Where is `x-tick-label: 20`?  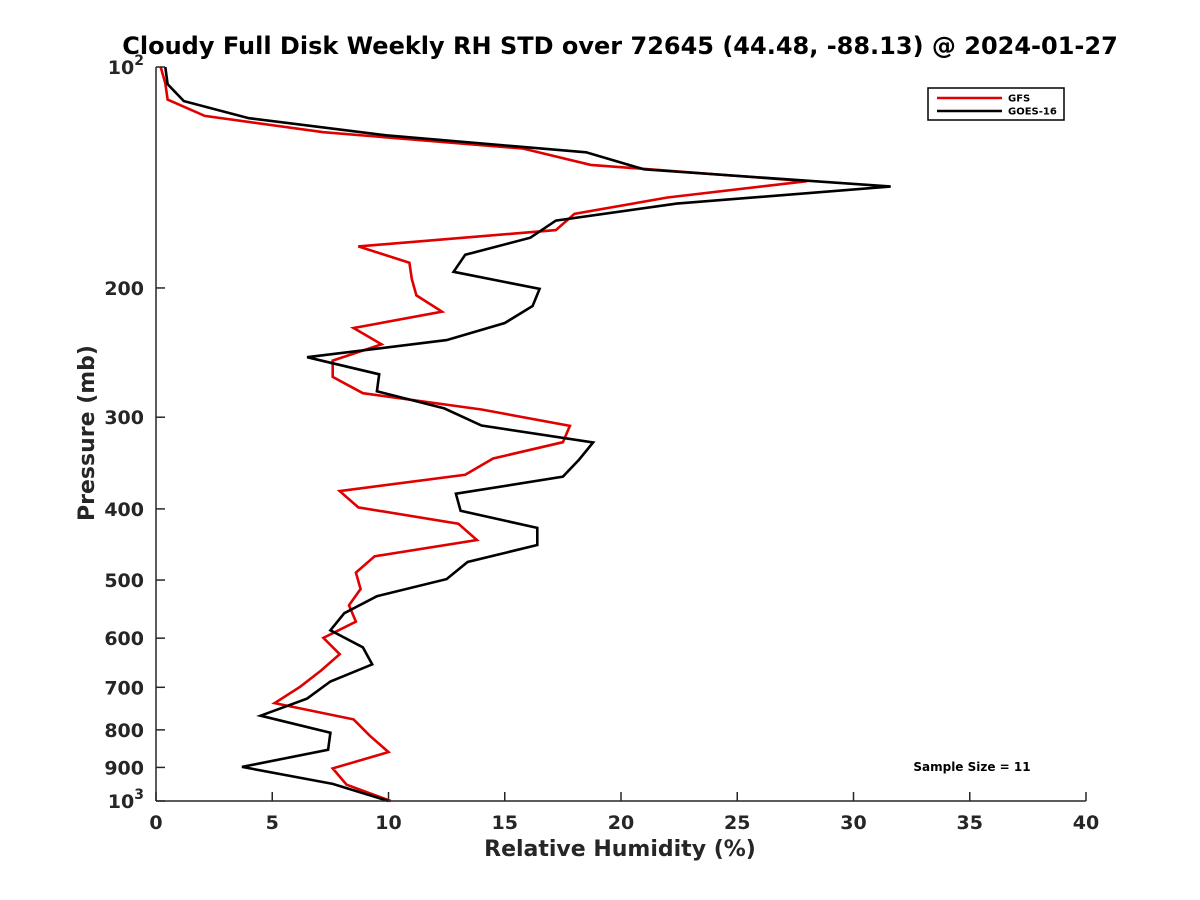 x-tick-label: 20 is located at coordinates (621, 823).